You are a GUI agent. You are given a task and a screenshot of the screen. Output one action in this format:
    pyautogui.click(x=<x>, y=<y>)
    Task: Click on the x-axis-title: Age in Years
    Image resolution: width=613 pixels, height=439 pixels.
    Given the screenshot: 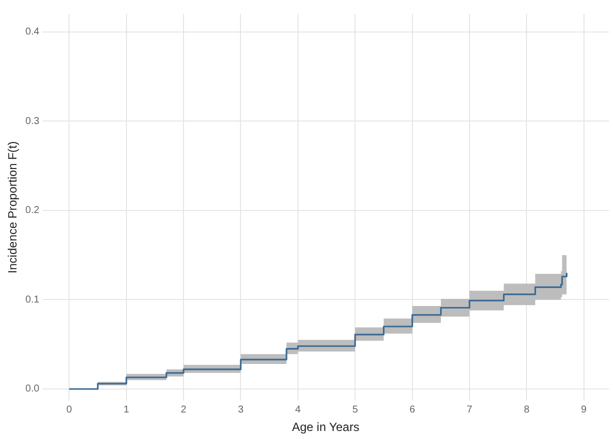 What is the action you would take?
    pyautogui.click(x=326, y=427)
    